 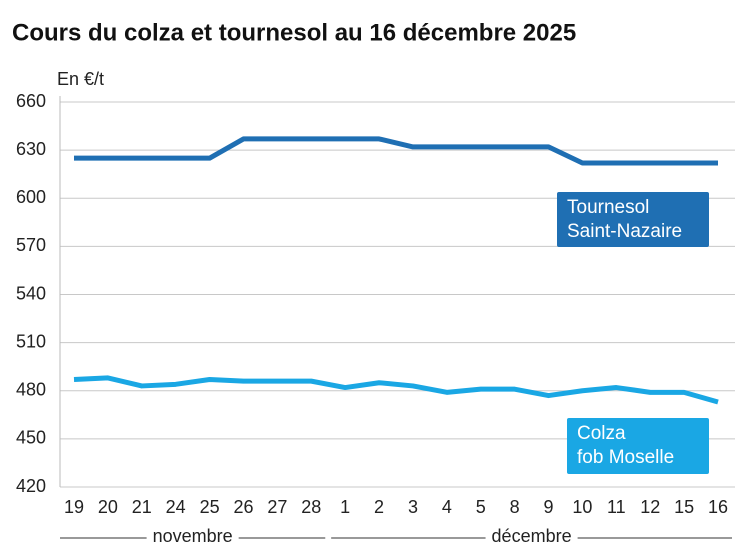 What do you see at coordinates (601, 433) in the screenshot?
I see `series-name: Colza` at bounding box center [601, 433].